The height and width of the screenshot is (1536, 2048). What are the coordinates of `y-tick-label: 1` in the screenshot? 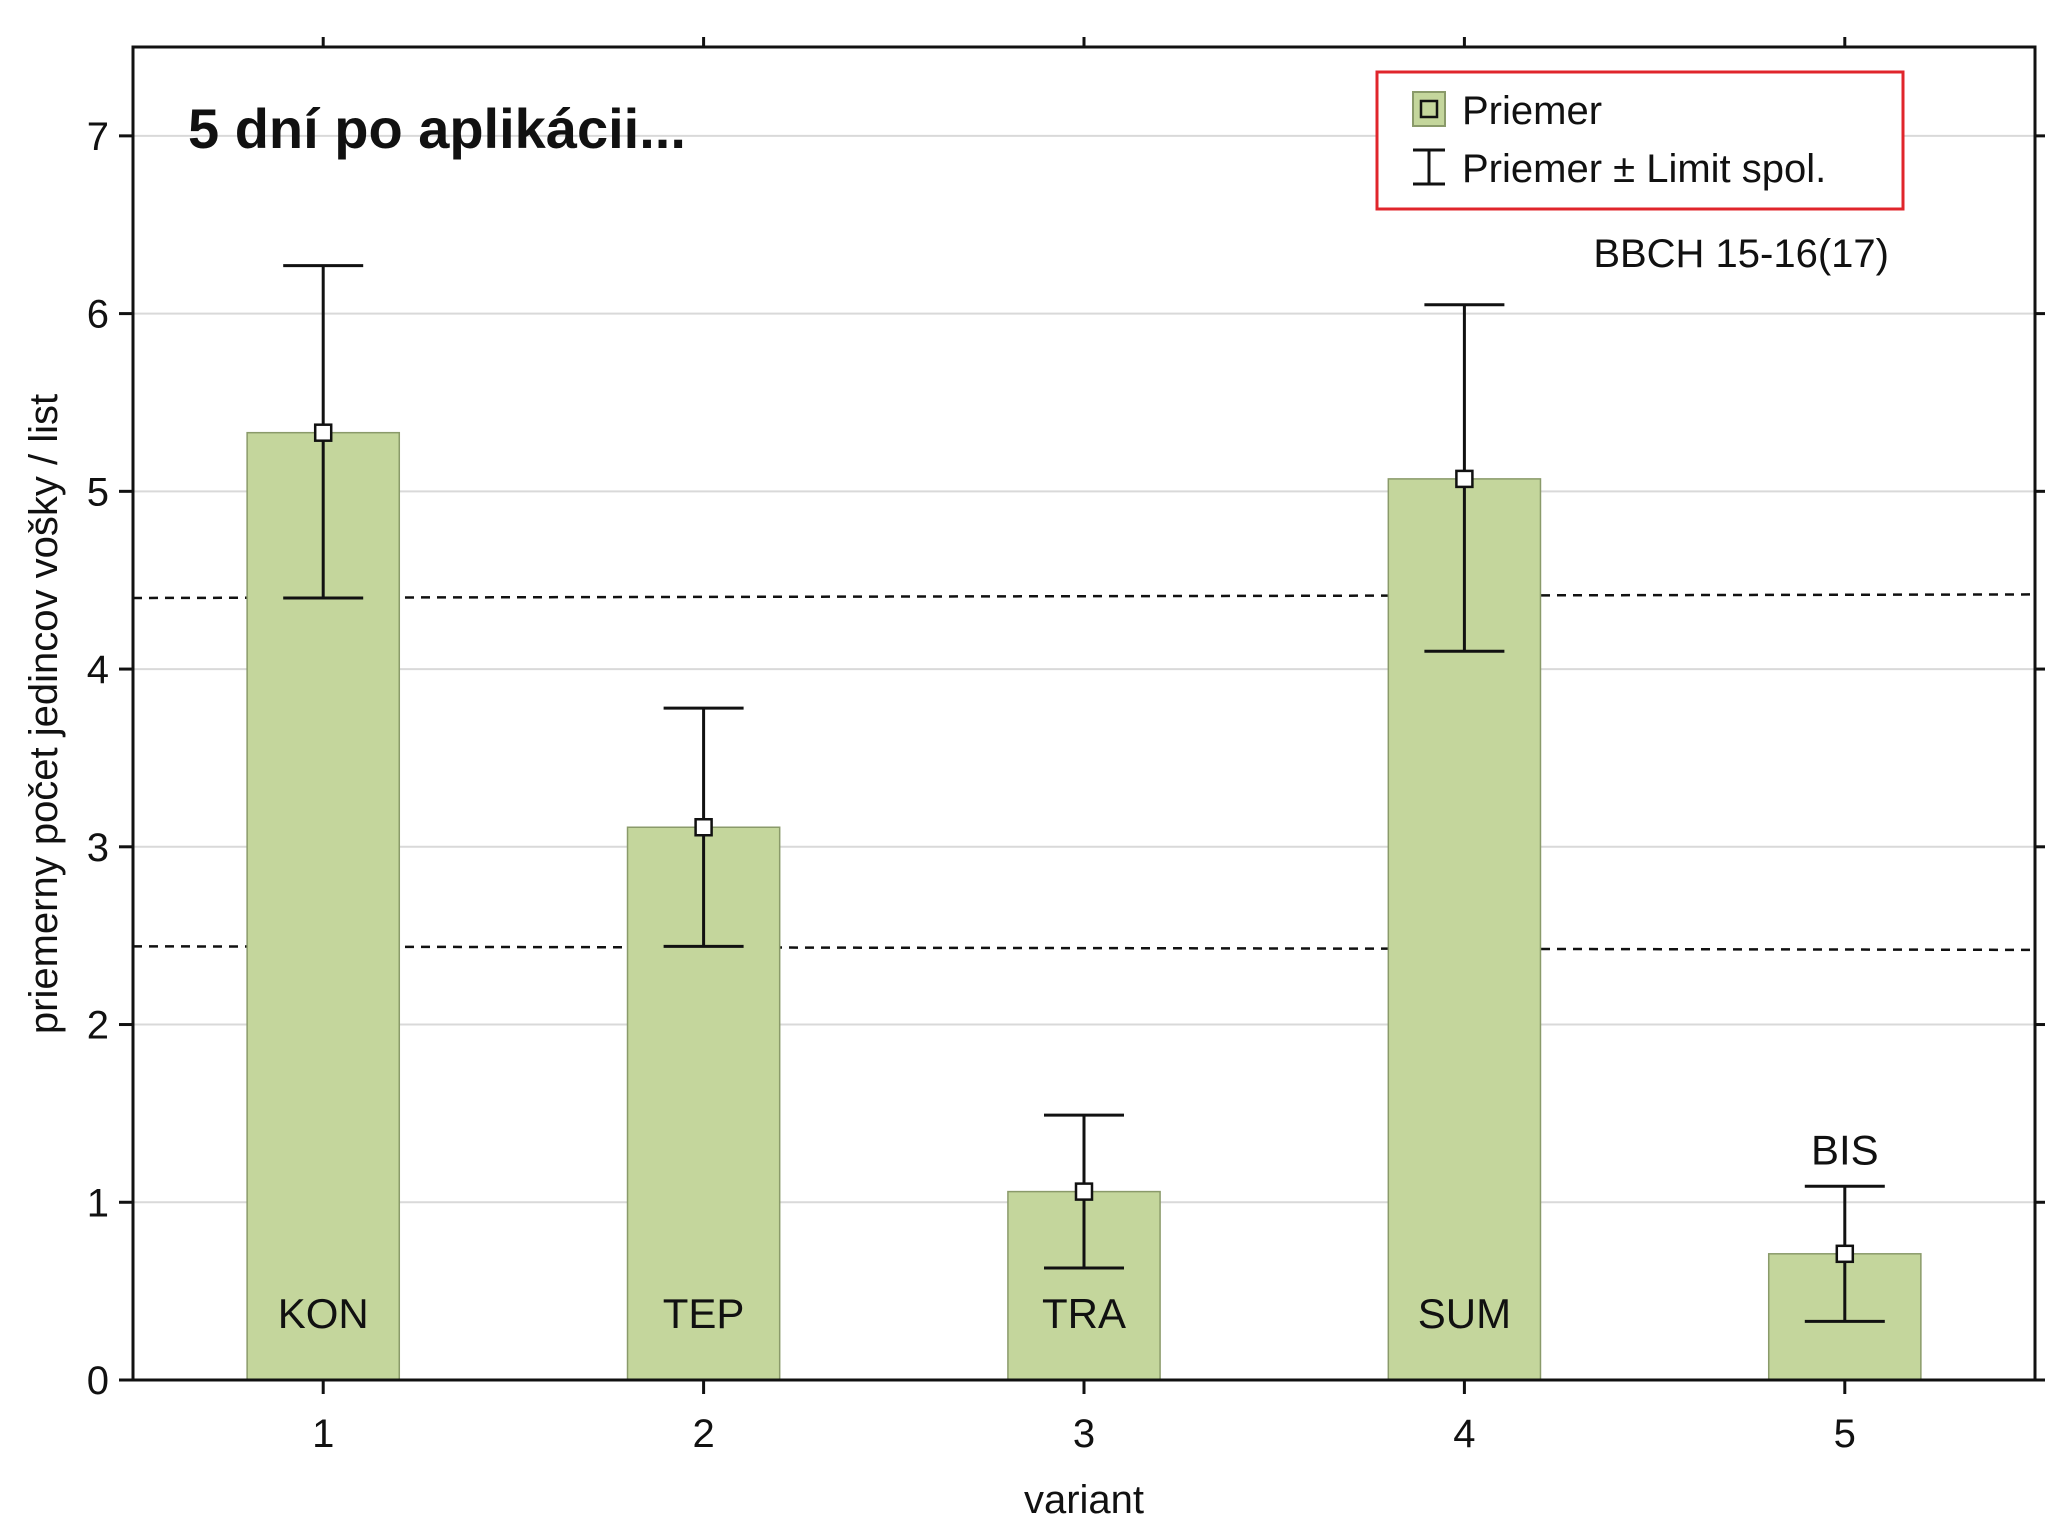 It's located at (98, 1203).